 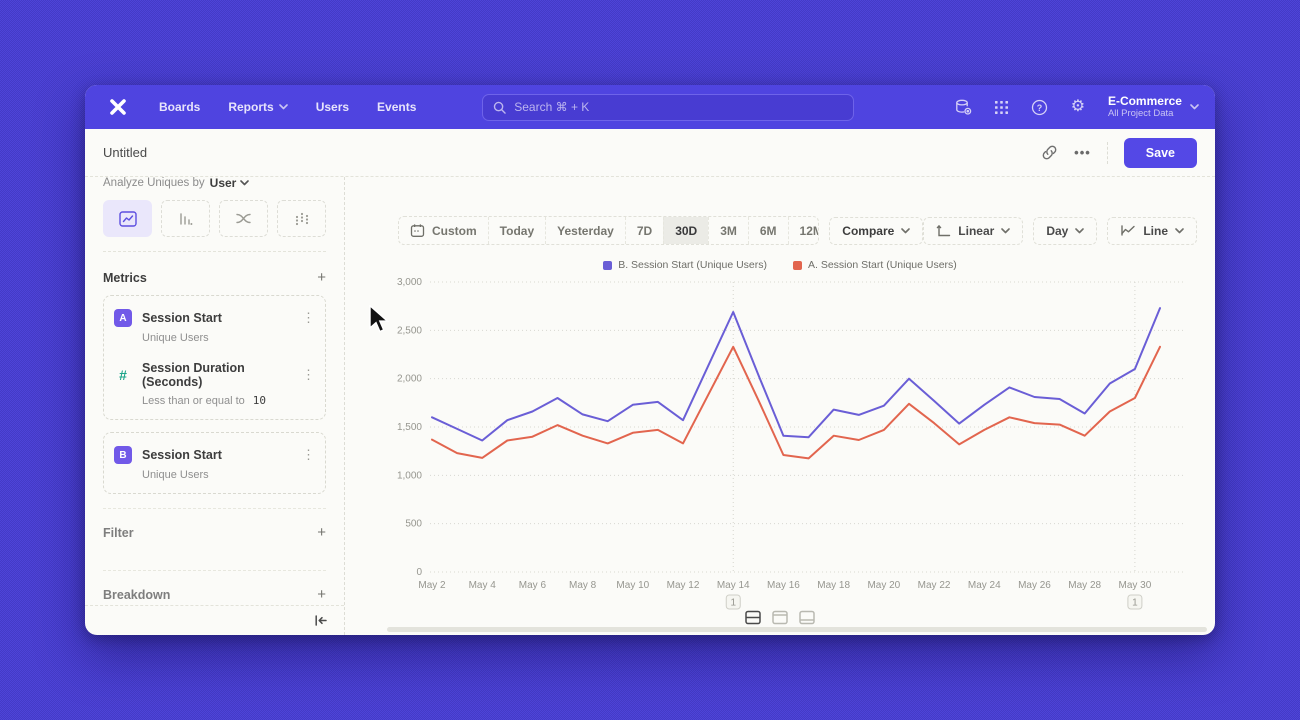 What do you see at coordinates (964, 107) in the screenshot?
I see `data-management-icon` at bounding box center [964, 107].